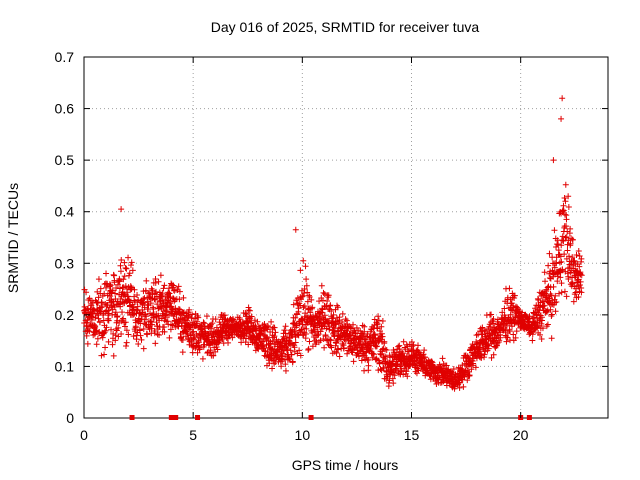  Describe the element at coordinates (65, 109) in the screenshot. I see `y-tick-label: 0.6` at that location.